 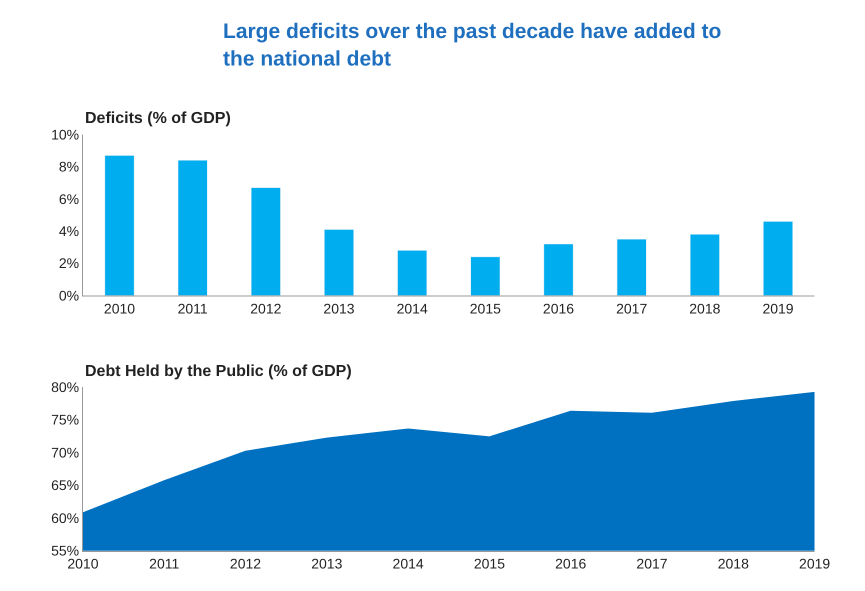 What do you see at coordinates (65, 134) in the screenshot?
I see `y-tick-label: 10%` at bounding box center [65, 134].